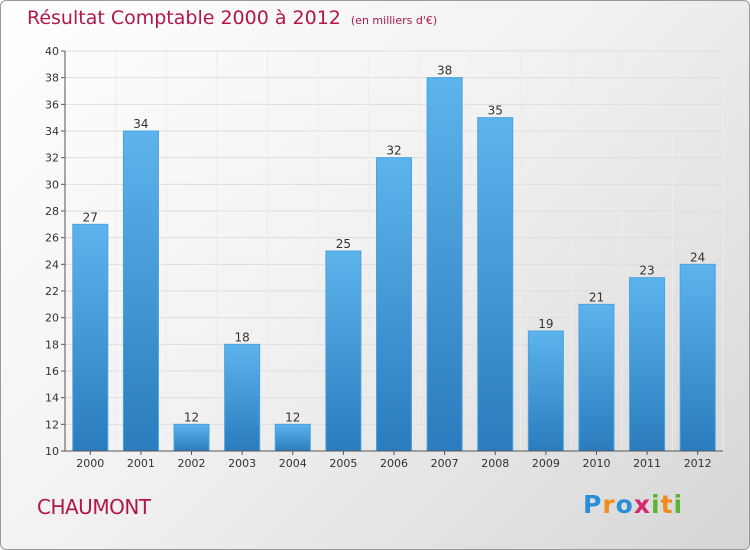  What do you see at coordinates (52, 318) in the screenshot?
I see `y-tick-label: 20` at bounding box center [52, 318].